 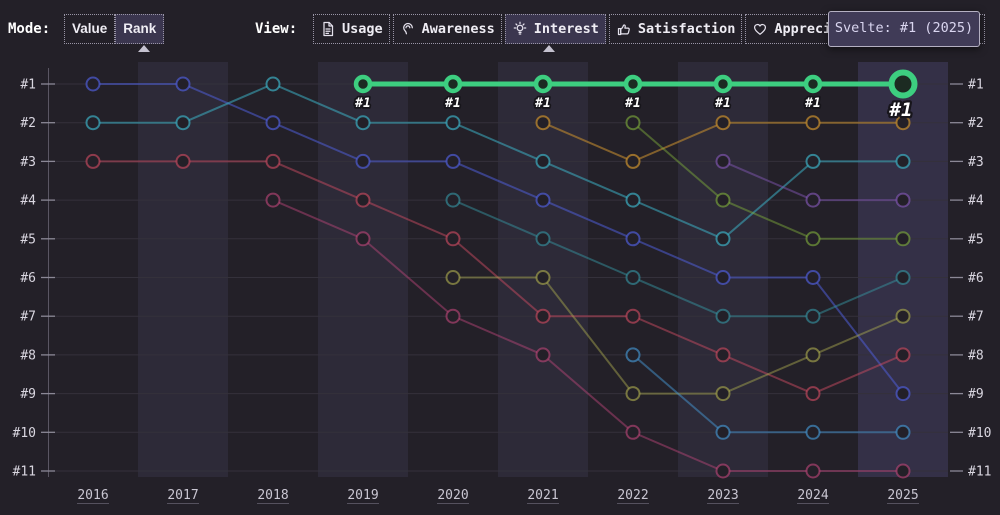 I want to click on data-point-svelte-2021, so click(x=543, y=84).